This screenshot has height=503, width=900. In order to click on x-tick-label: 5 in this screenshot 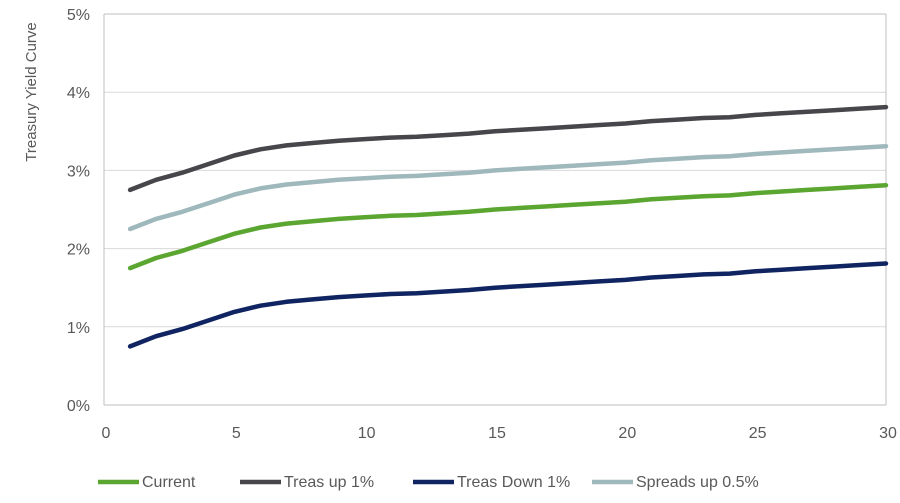, I will do `click(236, 433)`.